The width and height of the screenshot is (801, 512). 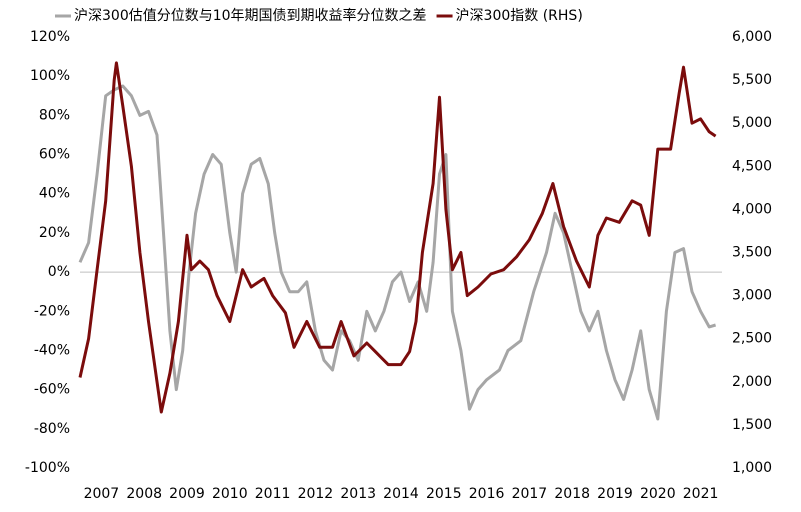 I want to click on x-tick-label: 2013, so click(x=358, y=494).